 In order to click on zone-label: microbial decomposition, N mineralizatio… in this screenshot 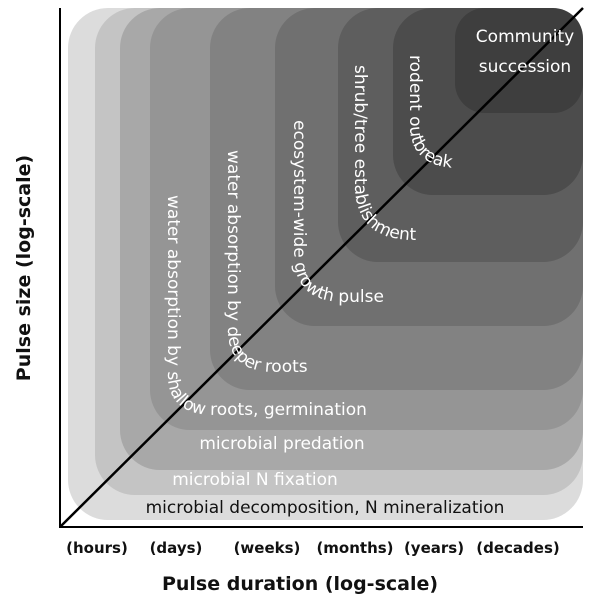, I will do `click(325, 508)`.